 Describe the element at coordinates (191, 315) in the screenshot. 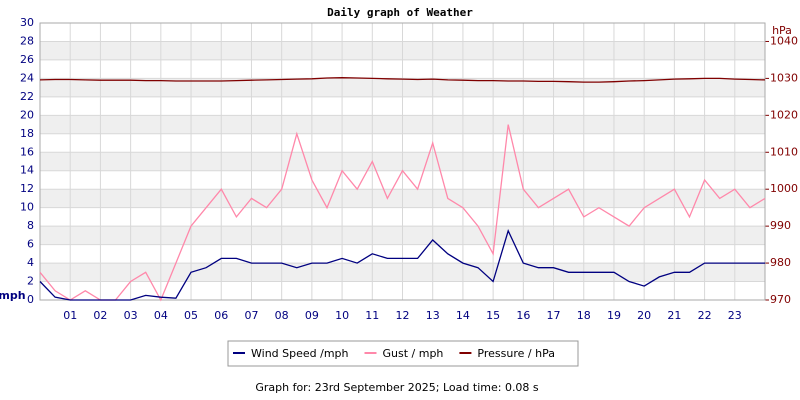

I see `x-tick-label: 05` at that location.